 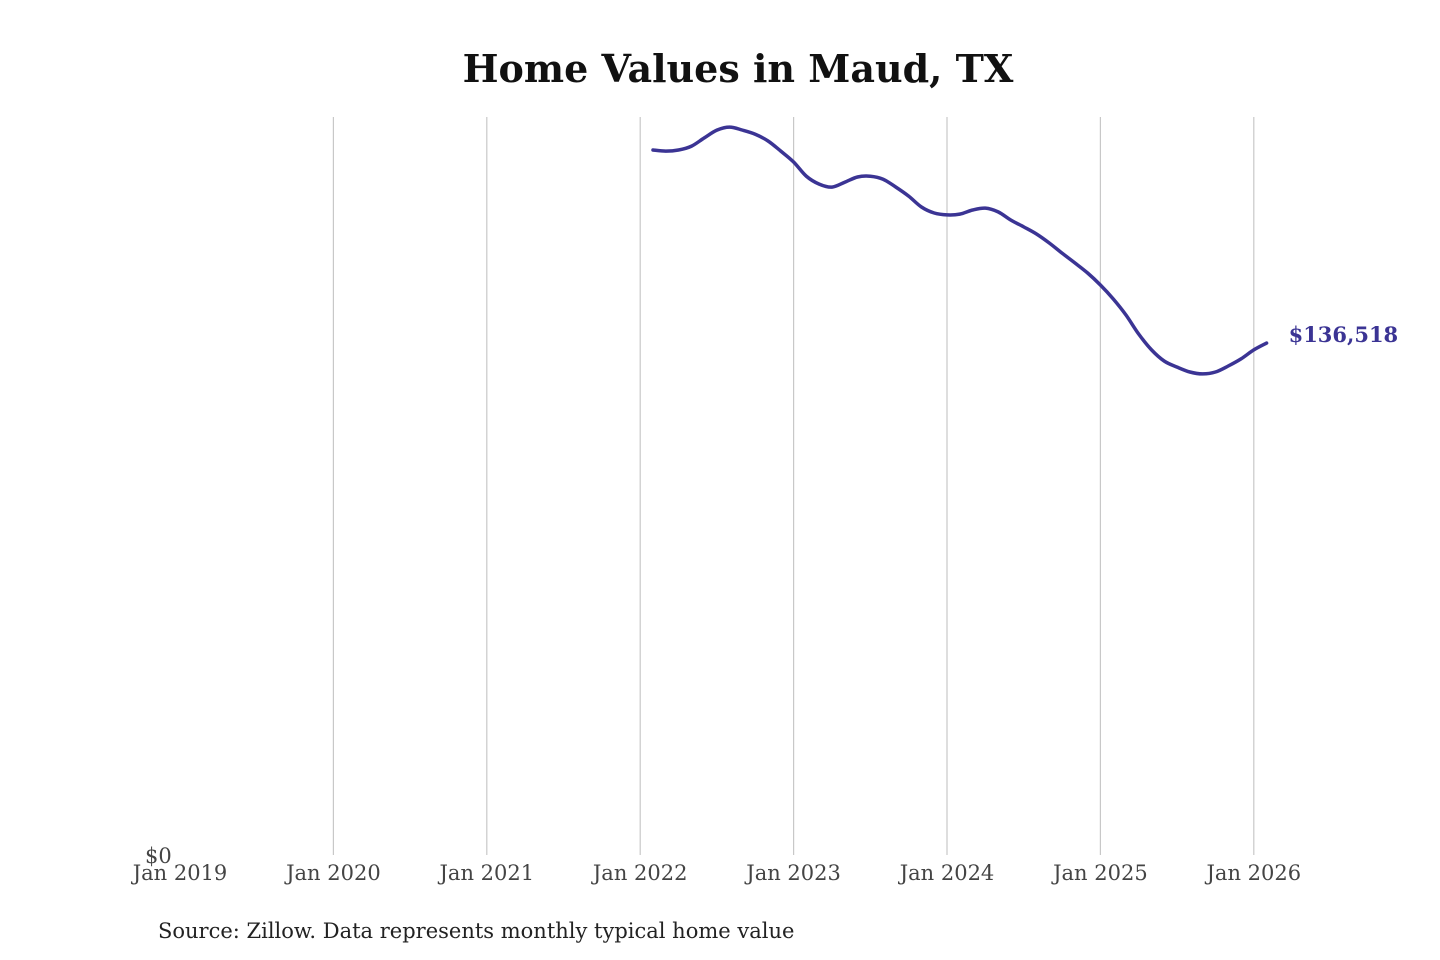 What do you see at coordinates (946, 873) in the screenshot?
I see `x-tick-label: Jan 2024` at bounding box center [946, 873].